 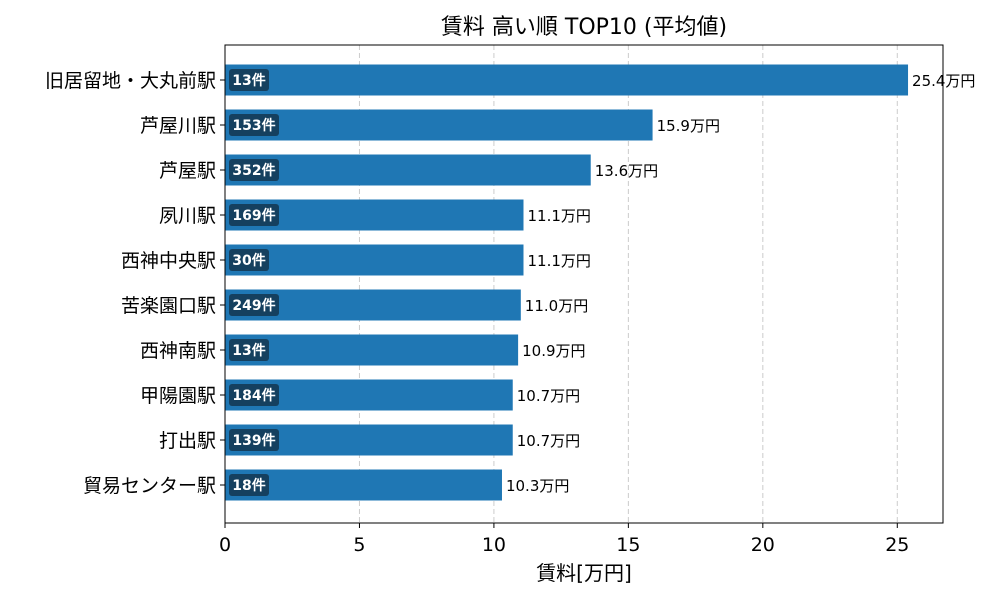 What do you see at coordinates (628, 545) in the screenshot?
I see `x-tick-label: 15` at bounding box center [628, 545].